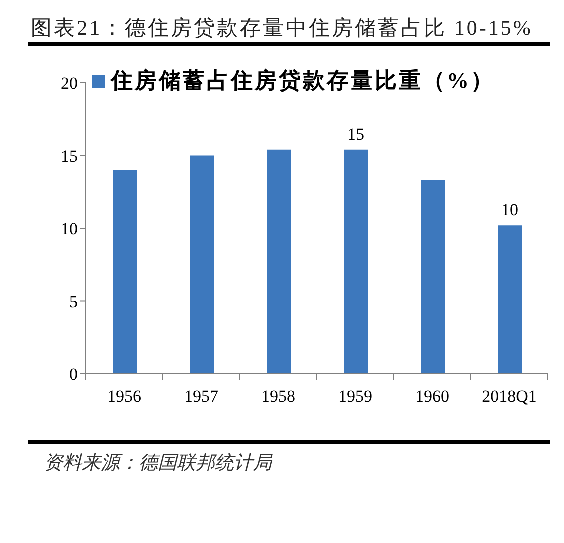  Describe the element at coordinates (356, 134) in the screenshot. I see `data-label: 15` at that location.